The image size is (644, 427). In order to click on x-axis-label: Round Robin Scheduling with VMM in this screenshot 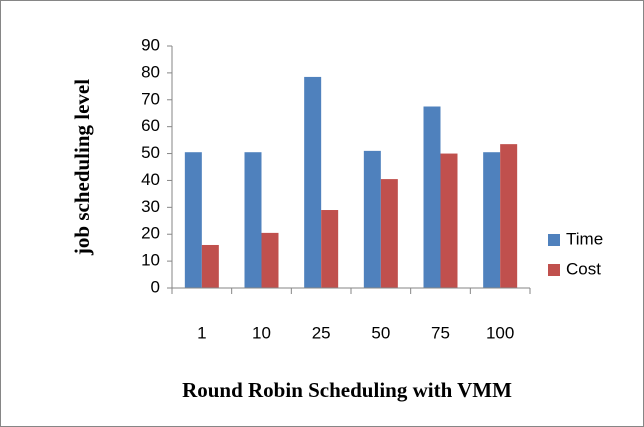, I will do `click(347, 390)`.